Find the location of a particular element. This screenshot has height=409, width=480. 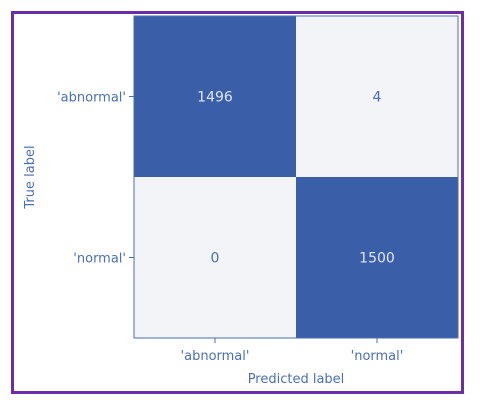

matrix-cell-r0-c1 is located at coordinates (377, 96).